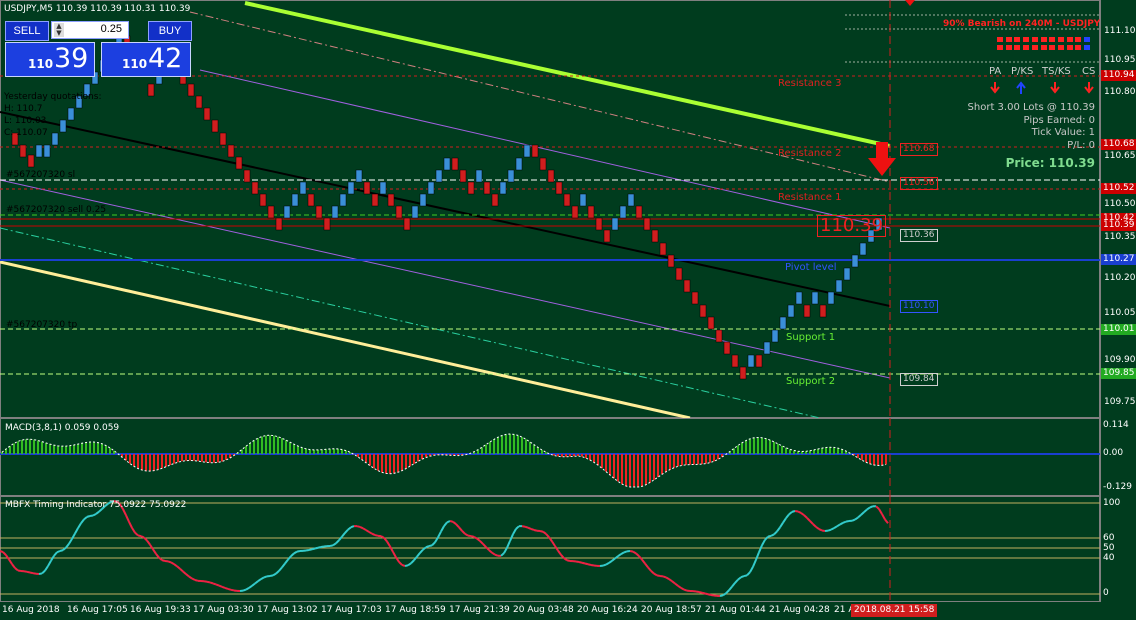 The width and height of the screenshot is (1136, 620). I want to click on resistance1-label: Resistance 1, so click(809, 197).